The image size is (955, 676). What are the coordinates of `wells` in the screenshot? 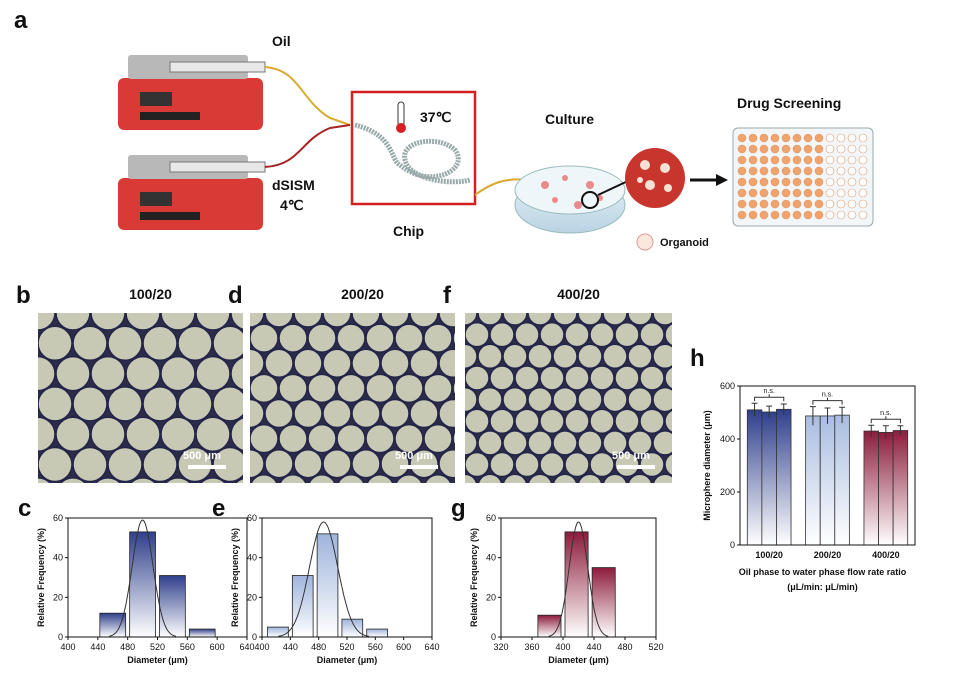 It's located at (802, 176).